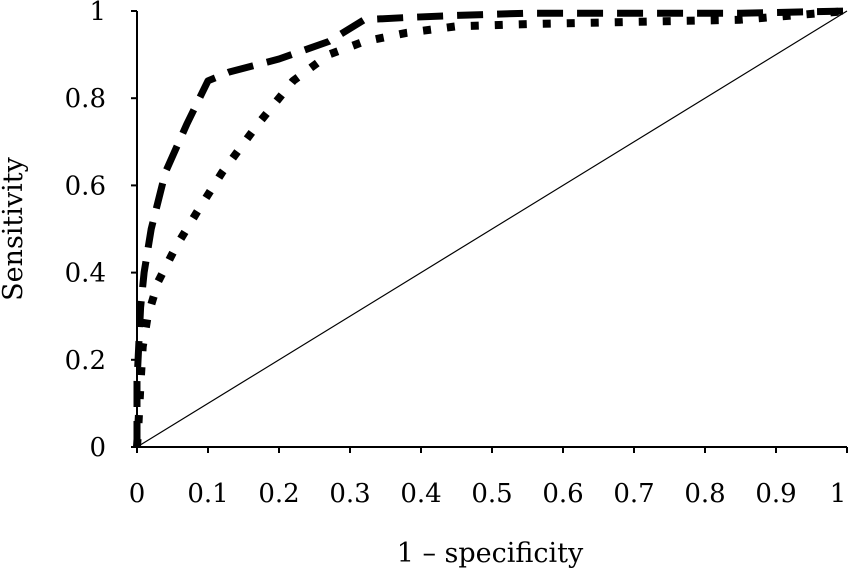  Describe the element at coordinates (775, 494) in the screenshot. I see `x-tick-label: 0.9` at that location.